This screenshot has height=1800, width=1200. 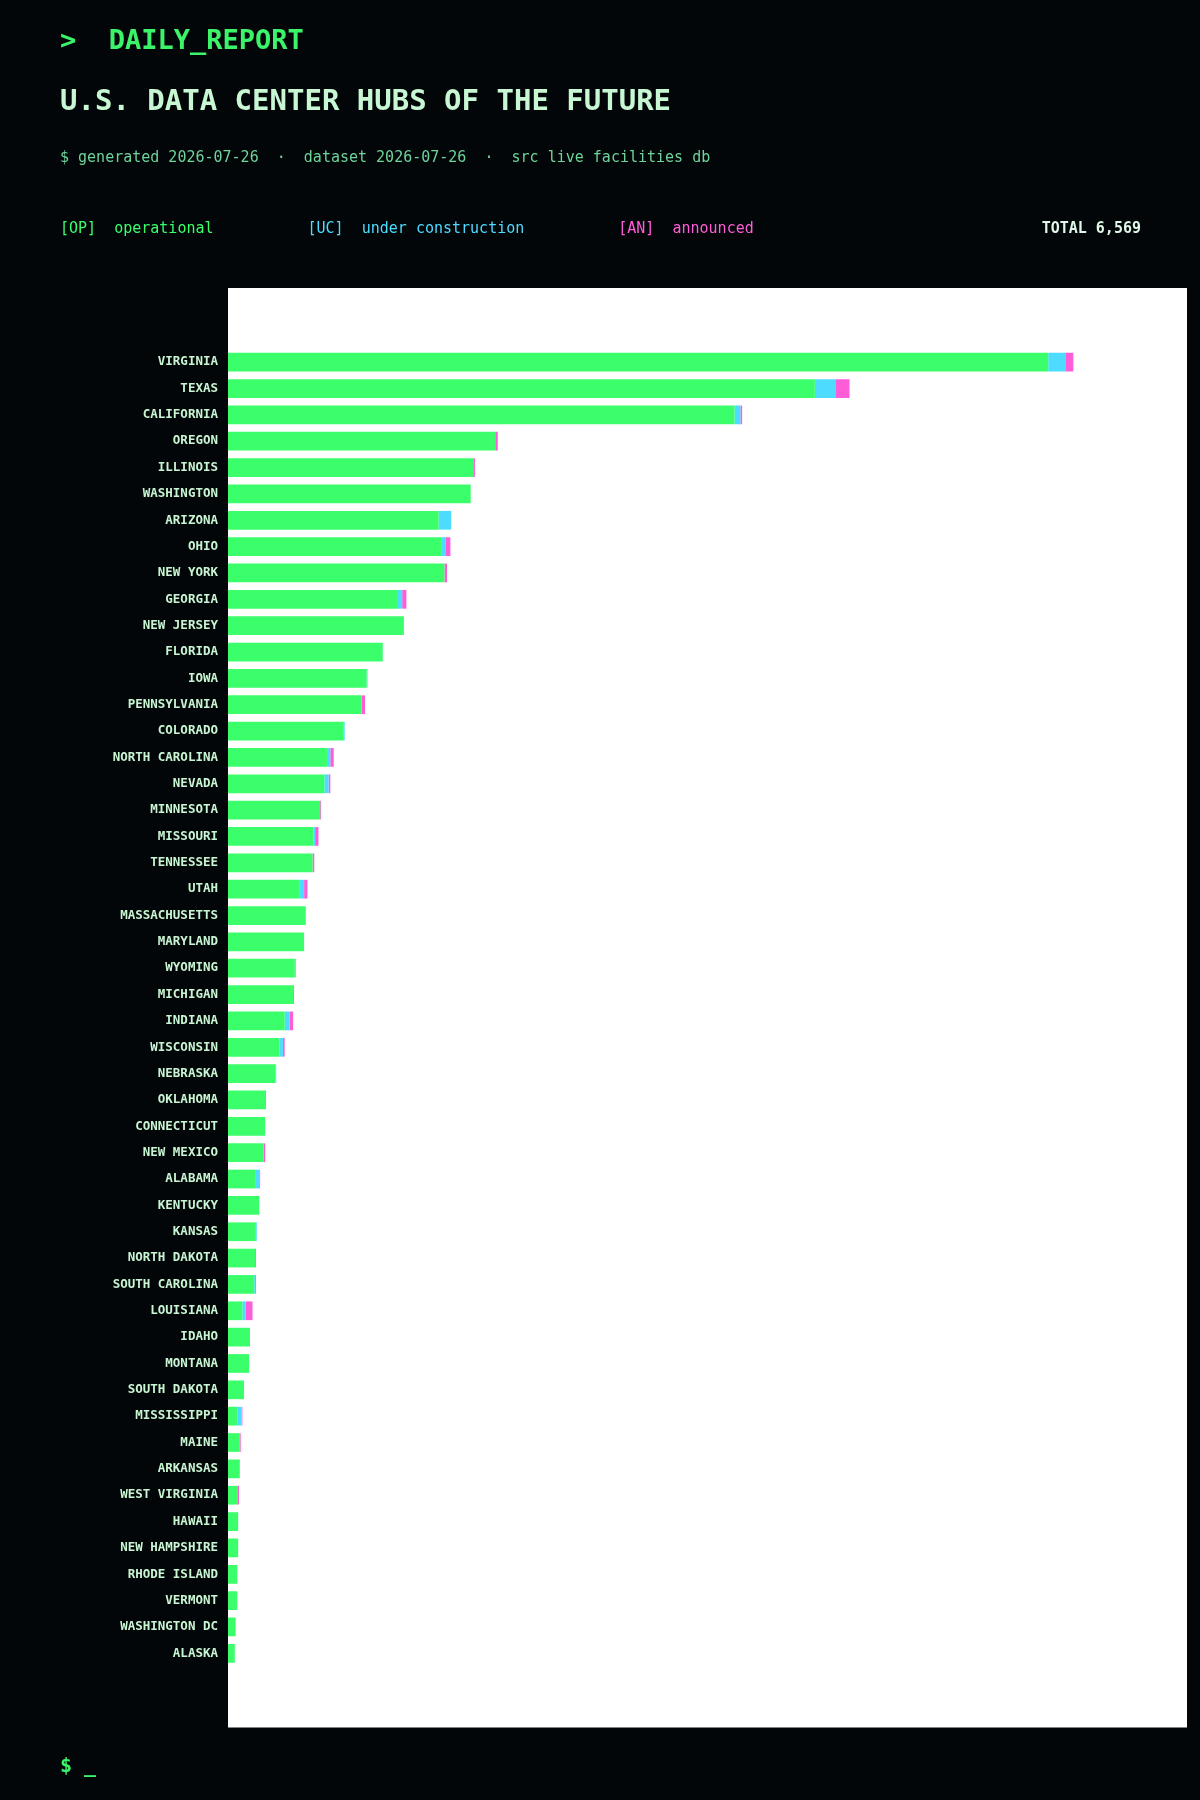 I want to click on y-tick-label: UTAH, so click(x=202, y=888).